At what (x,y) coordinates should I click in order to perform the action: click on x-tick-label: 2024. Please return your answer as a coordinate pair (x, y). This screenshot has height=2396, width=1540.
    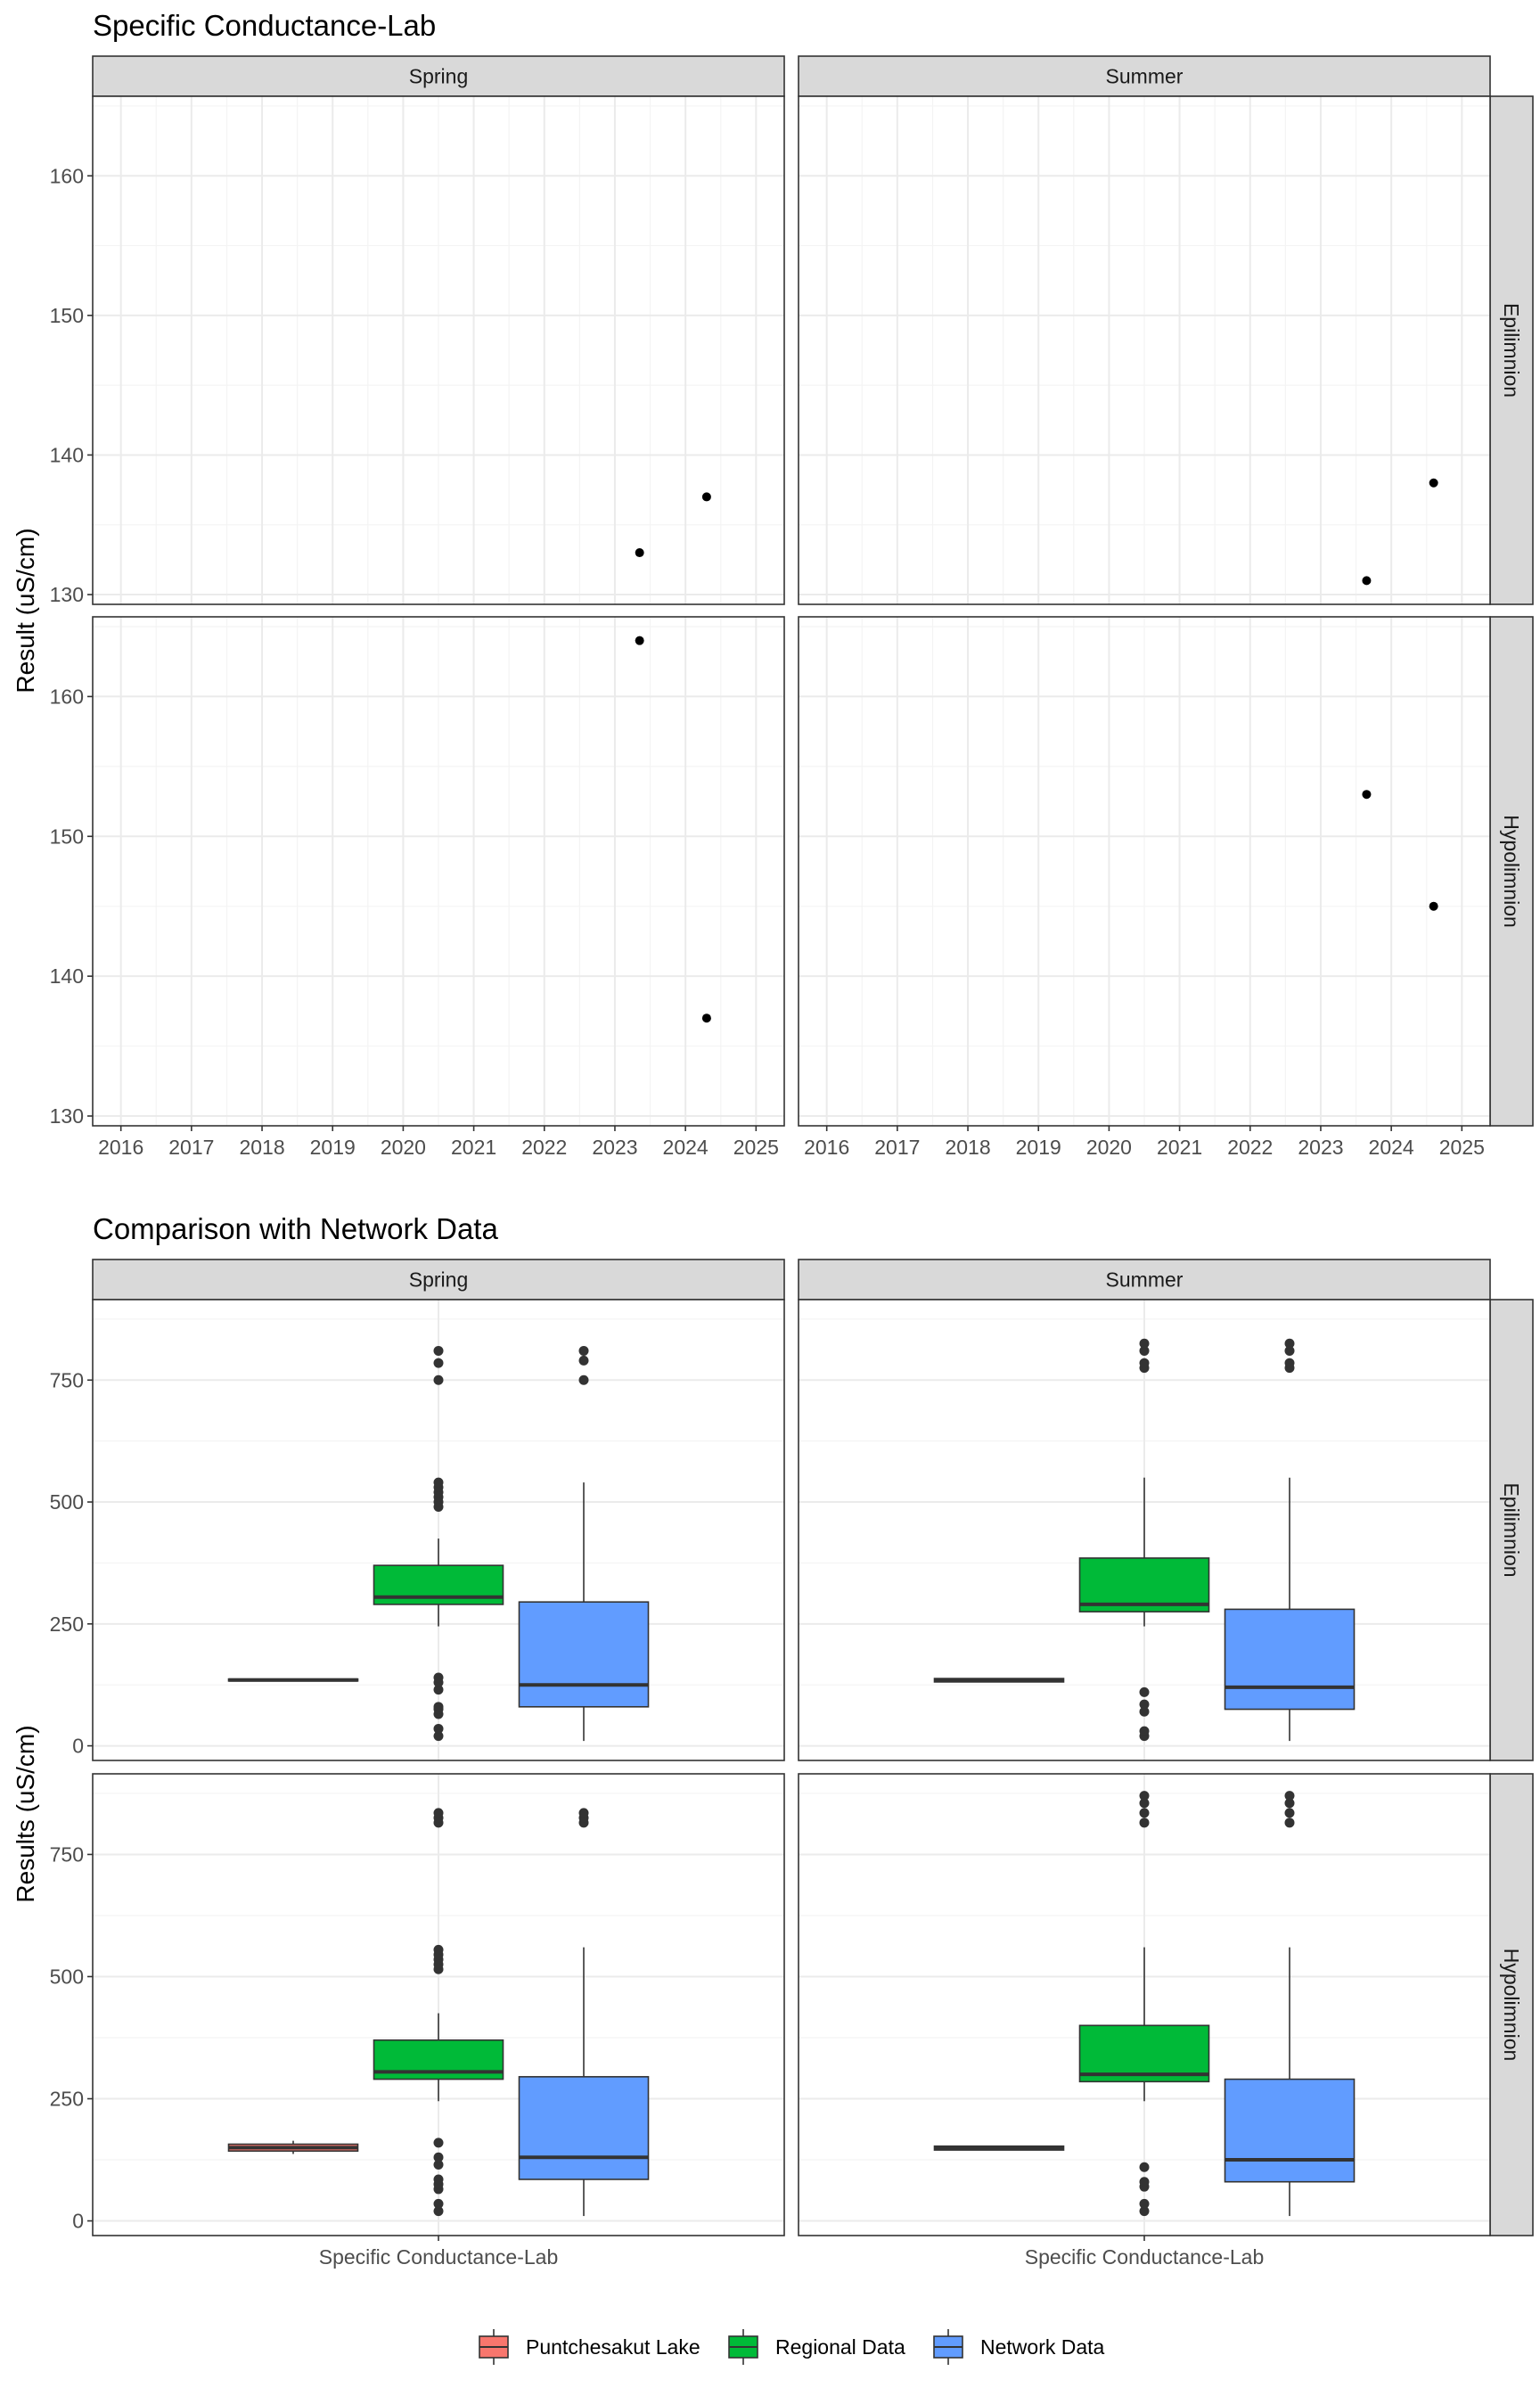
    Looking at the image, I should click on (1391, 1148).